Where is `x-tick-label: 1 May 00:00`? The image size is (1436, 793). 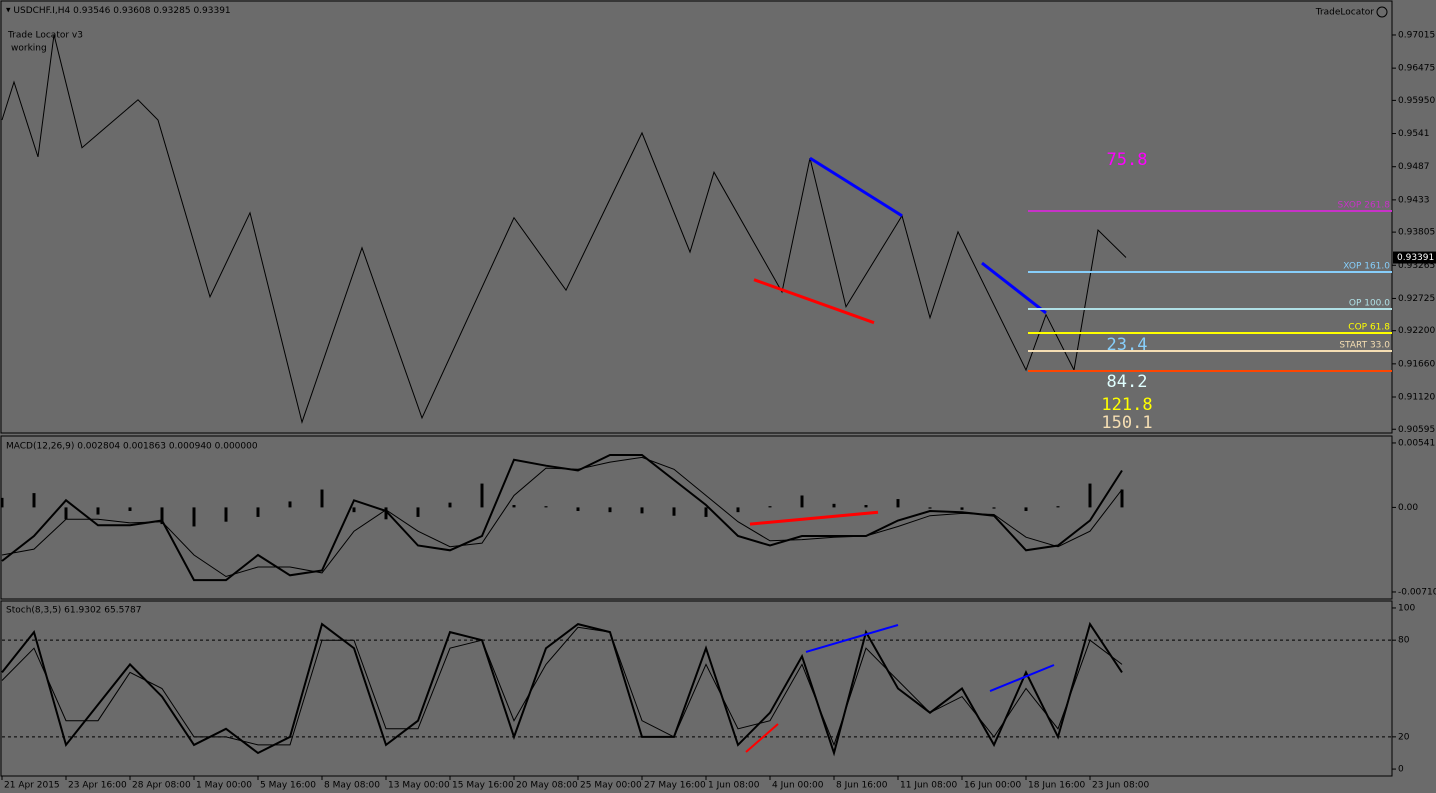
x-tick-label: 1 May 00:00 is located at coordinates (224, 786).